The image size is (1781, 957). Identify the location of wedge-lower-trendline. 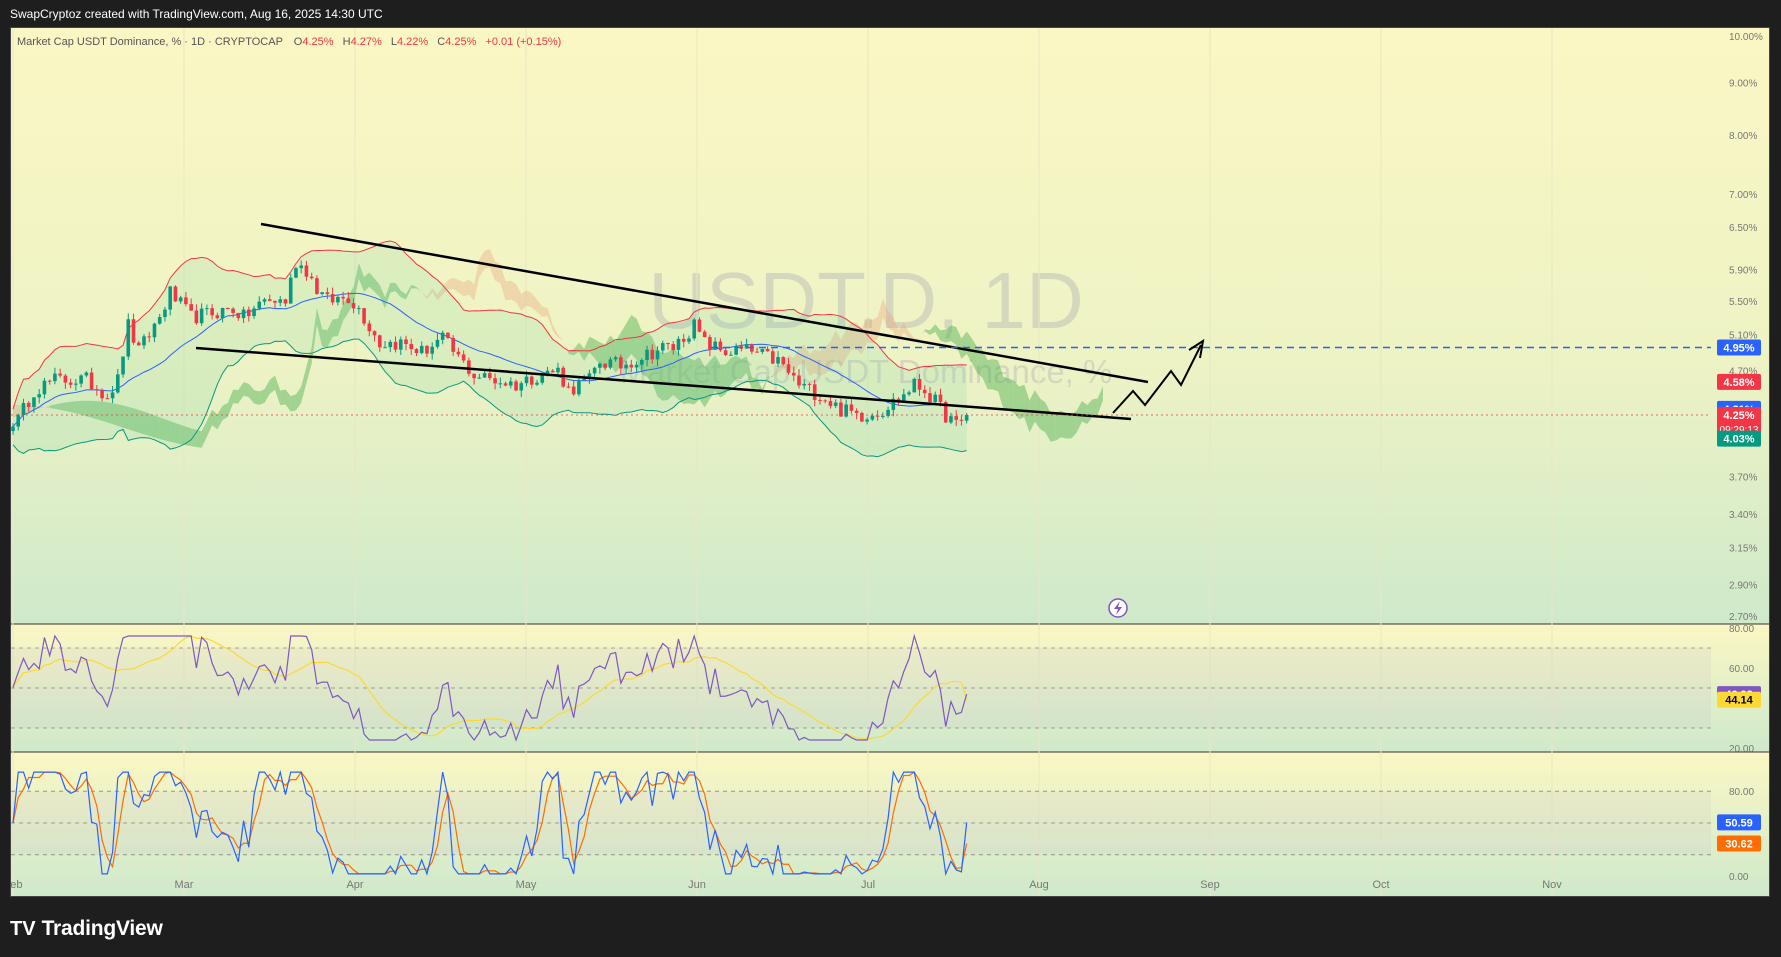
(663, 383).